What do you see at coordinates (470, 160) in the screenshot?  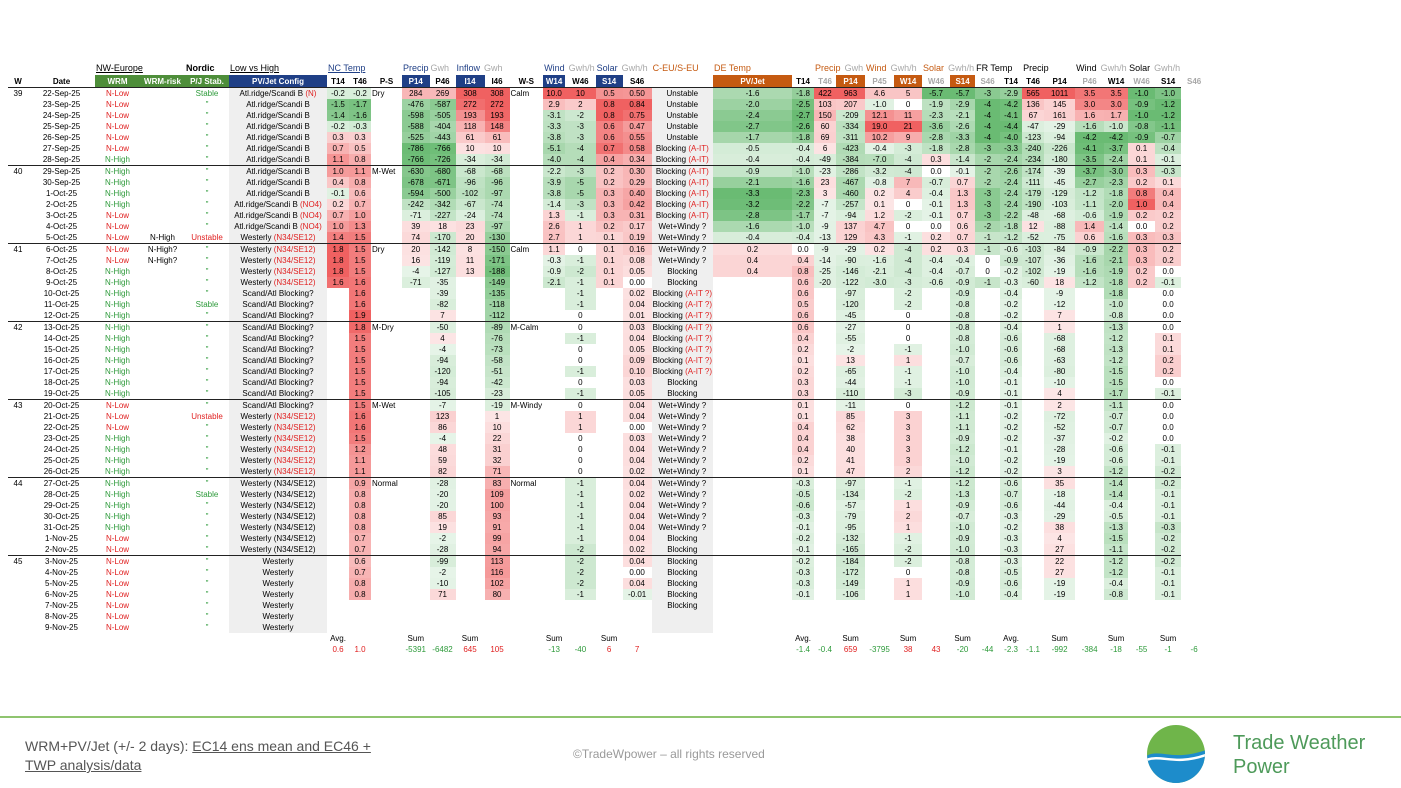 I see `cell-i14: -34` at bounding box center [470, 160].